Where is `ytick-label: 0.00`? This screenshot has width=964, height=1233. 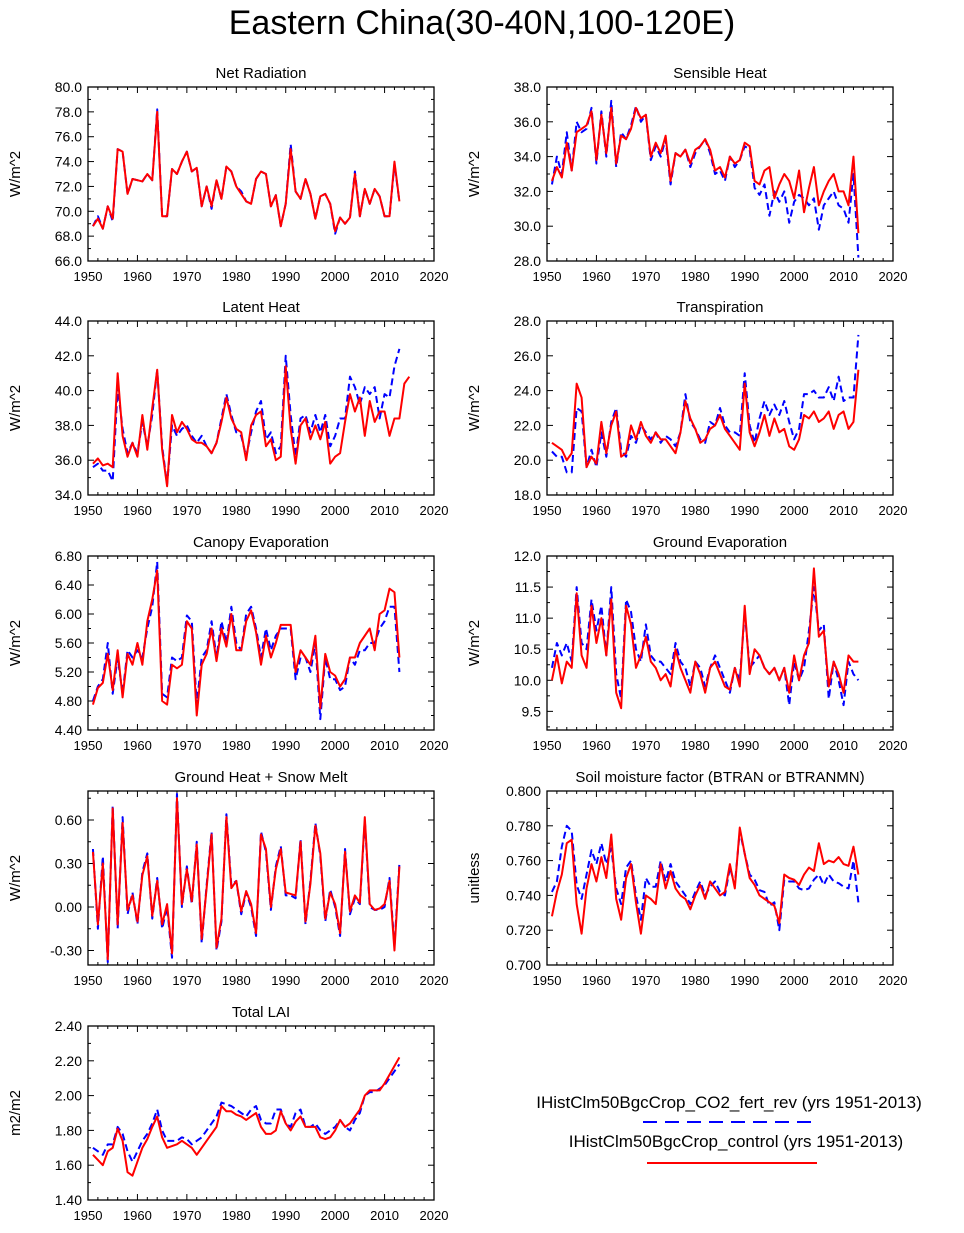 ytick-label: 0.00 is located at coordinates (68, 907).